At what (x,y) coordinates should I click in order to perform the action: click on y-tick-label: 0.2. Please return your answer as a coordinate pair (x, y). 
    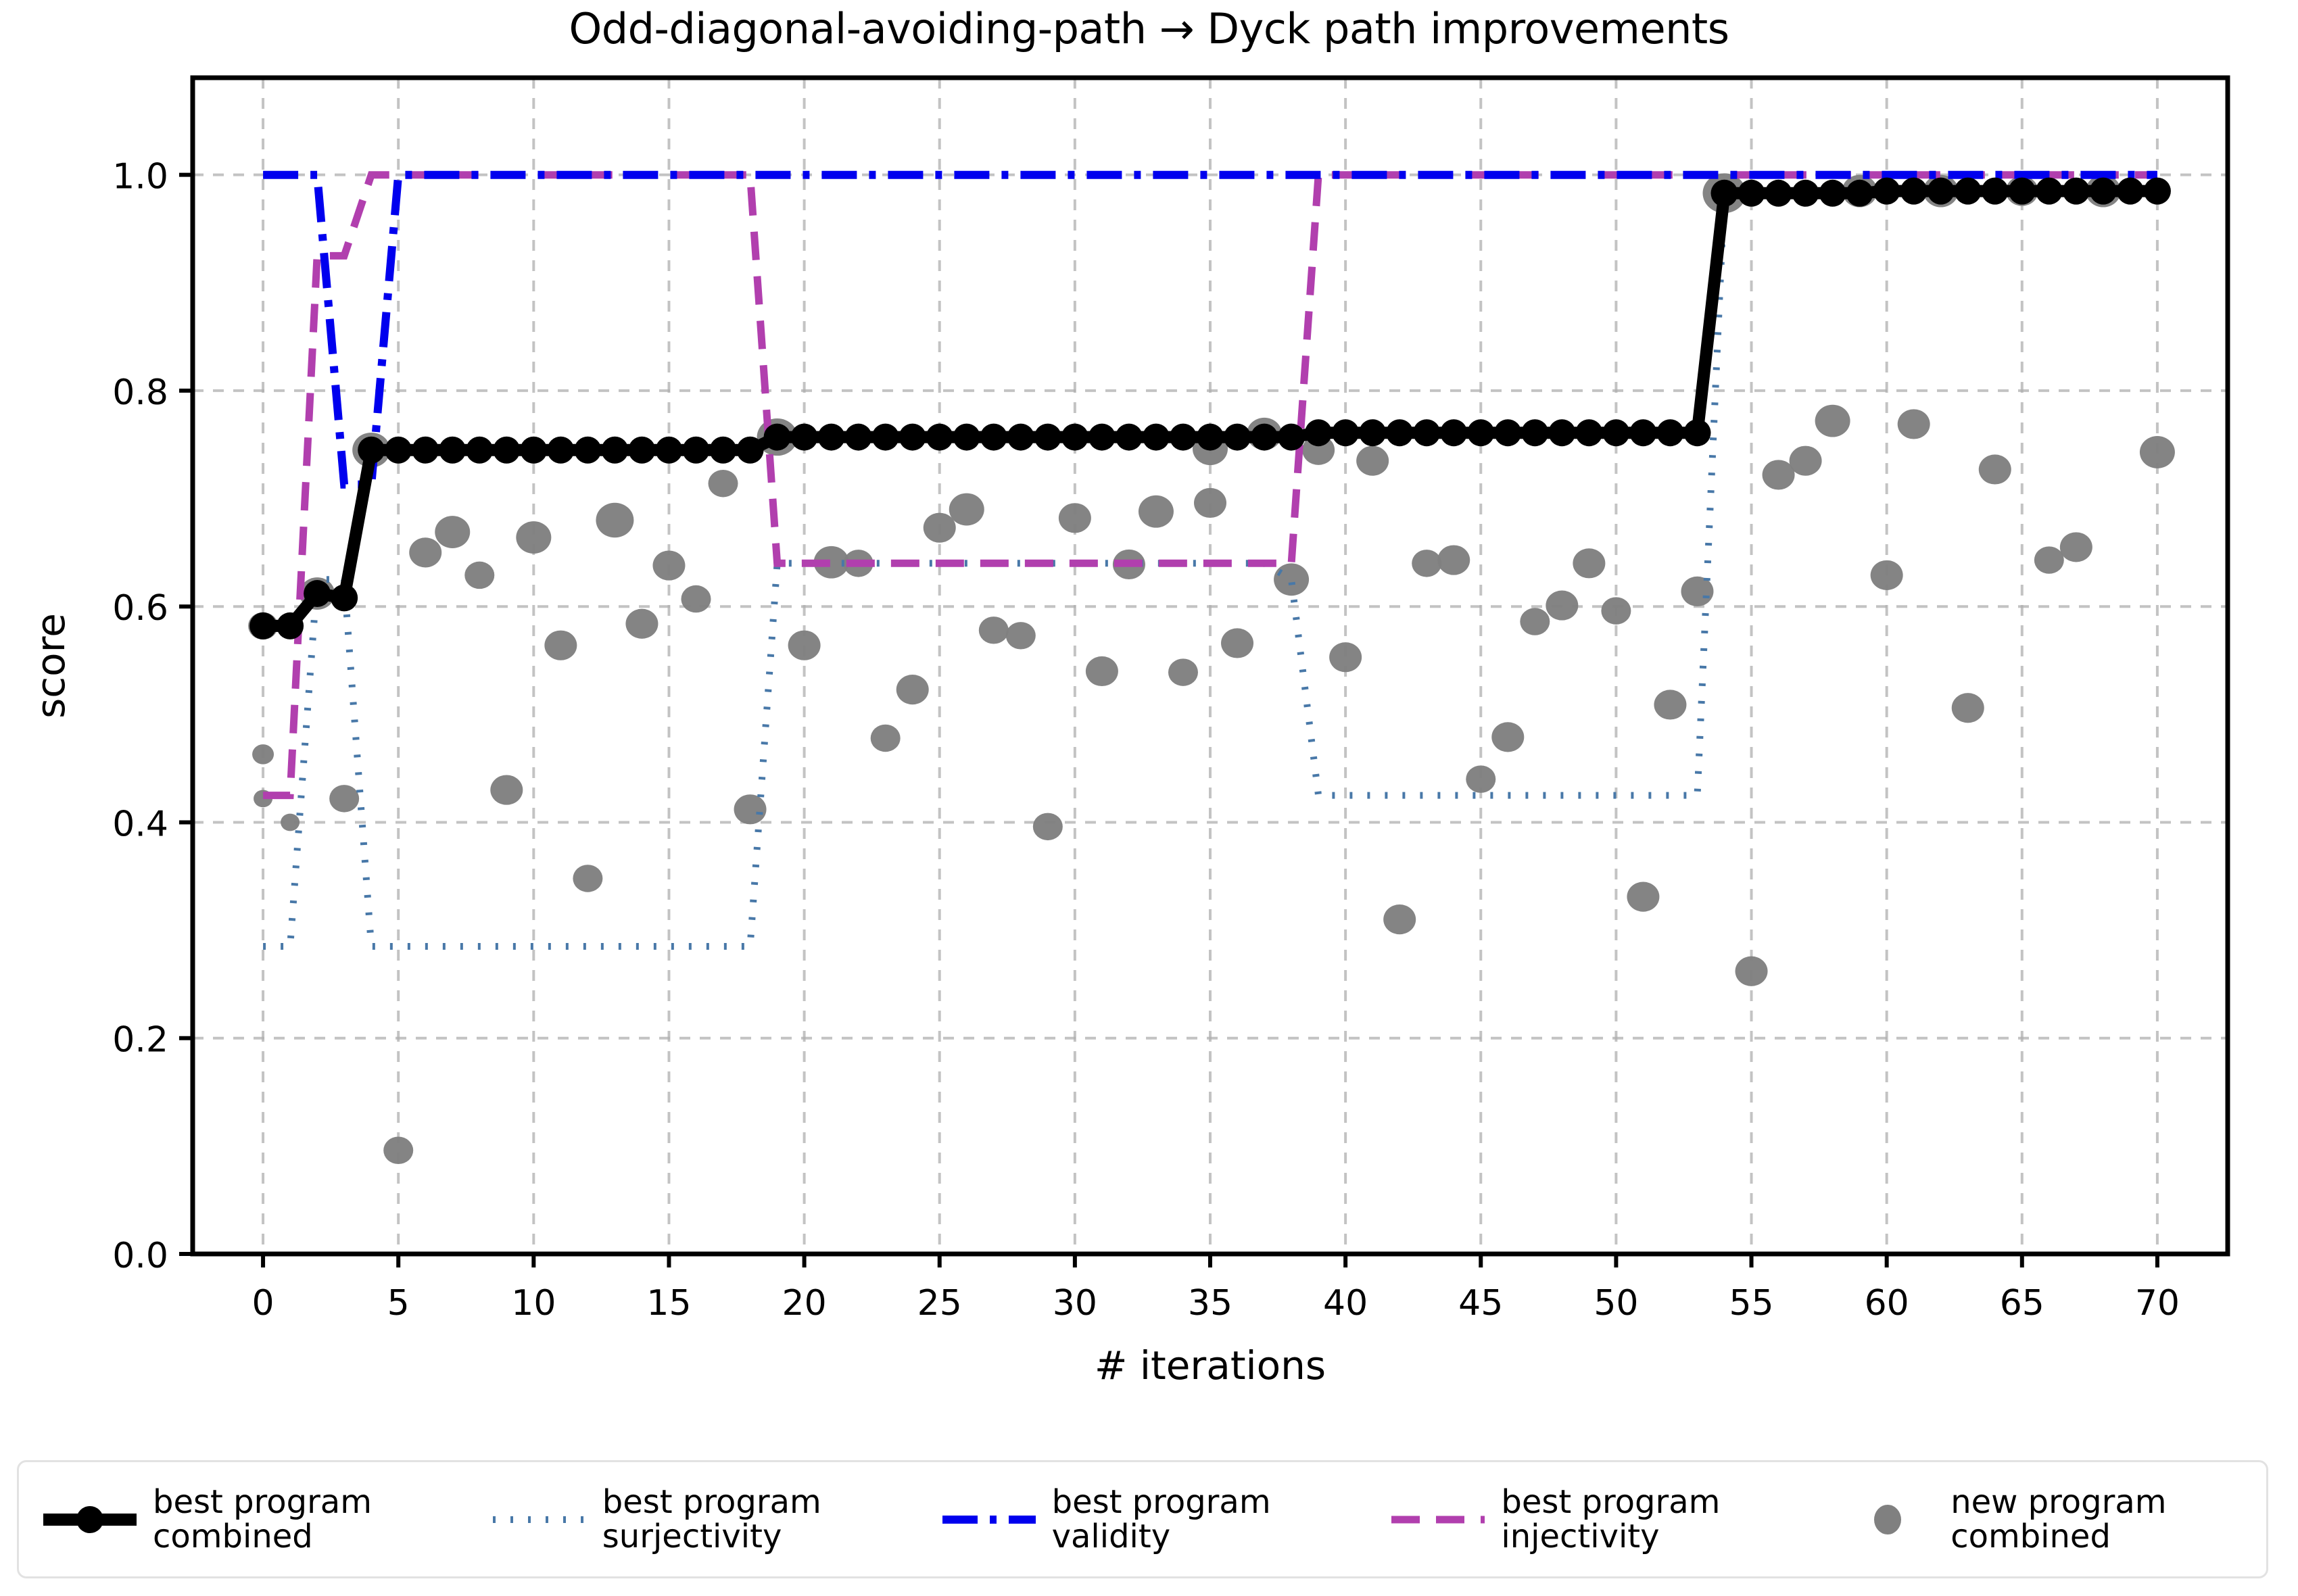
    Looking at the image, I should click on (140, 1040).